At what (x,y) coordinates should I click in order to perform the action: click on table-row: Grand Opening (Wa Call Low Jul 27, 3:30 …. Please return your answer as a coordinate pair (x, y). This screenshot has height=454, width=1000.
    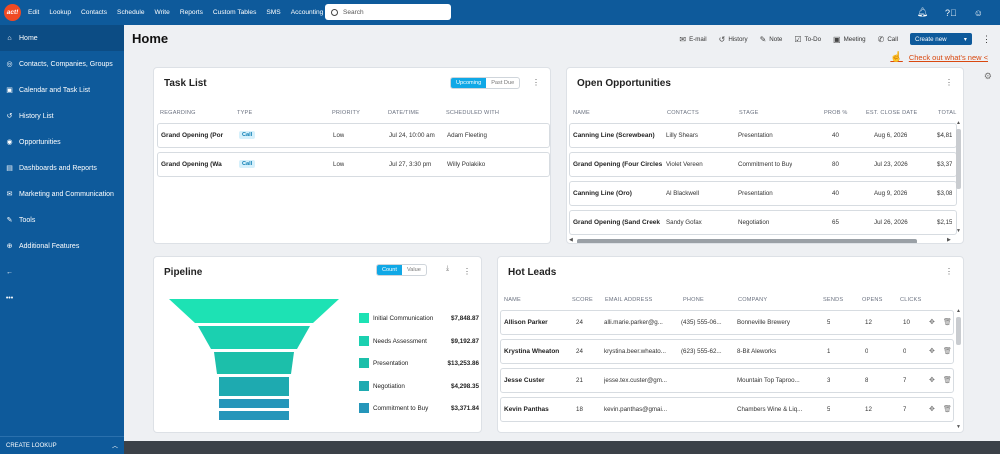
    Looking at the image, I should click on (353, 164).